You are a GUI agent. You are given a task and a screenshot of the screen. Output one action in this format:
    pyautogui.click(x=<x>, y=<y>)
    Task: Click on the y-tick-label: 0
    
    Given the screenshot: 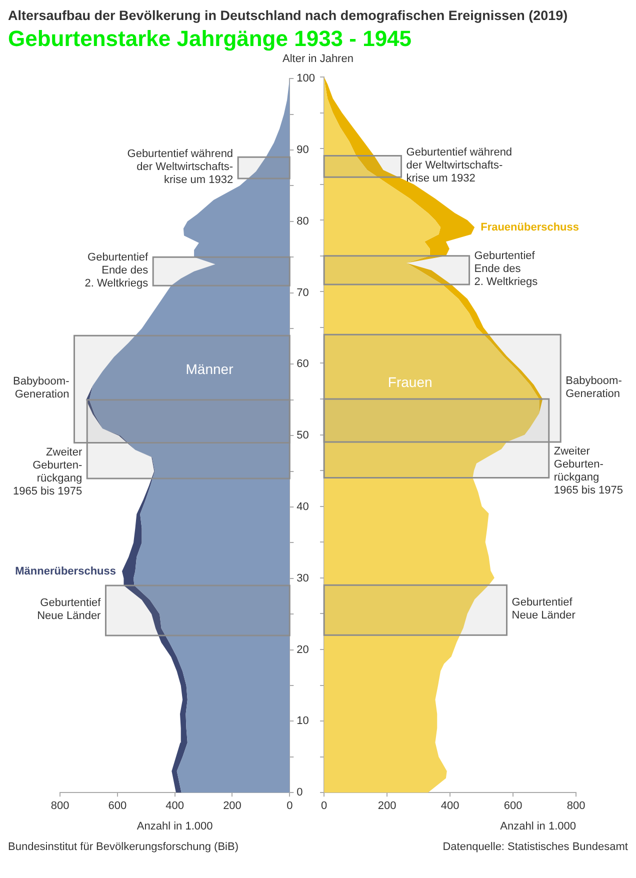 What is the action you would take?
    pyautogui.click(x=299, y=792)
    